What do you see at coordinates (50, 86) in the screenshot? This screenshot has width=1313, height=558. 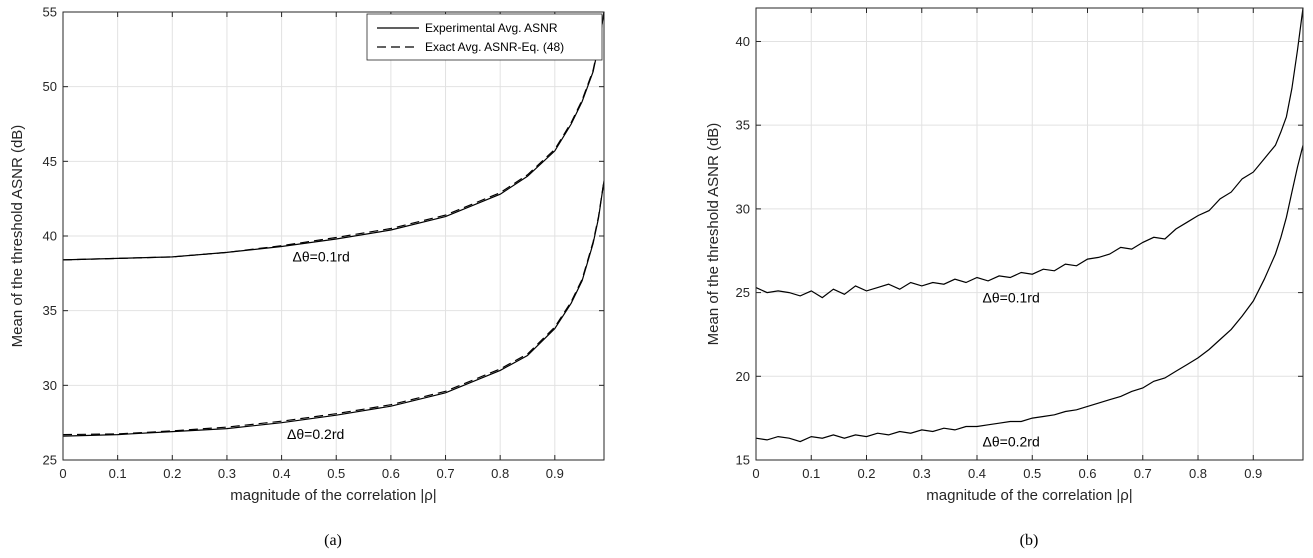 I see `y-tick-label: 50` at bounding box center [50, 86].